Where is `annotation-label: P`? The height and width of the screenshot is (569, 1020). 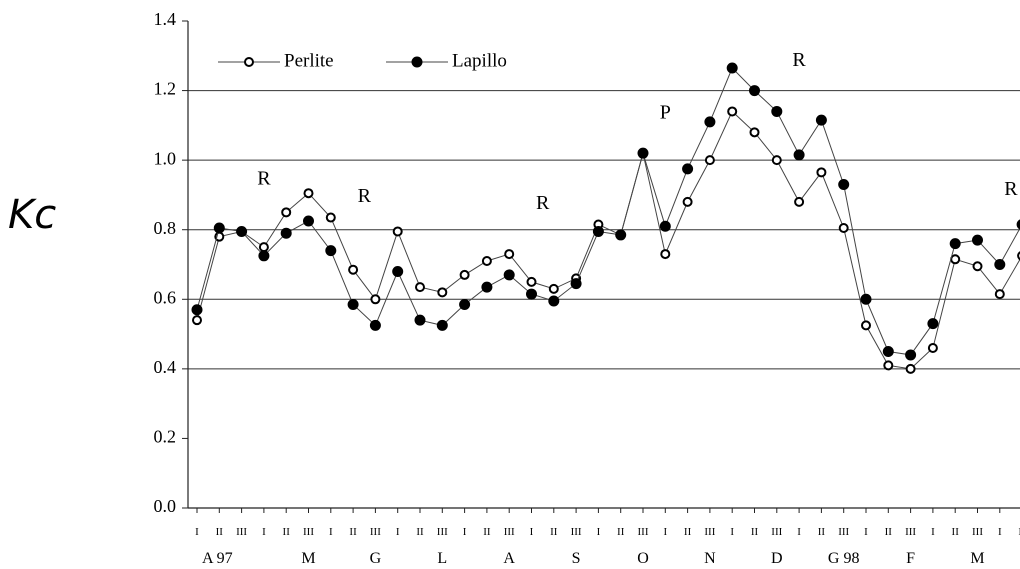 annotation-label: P is located at coordinates (665, 112).